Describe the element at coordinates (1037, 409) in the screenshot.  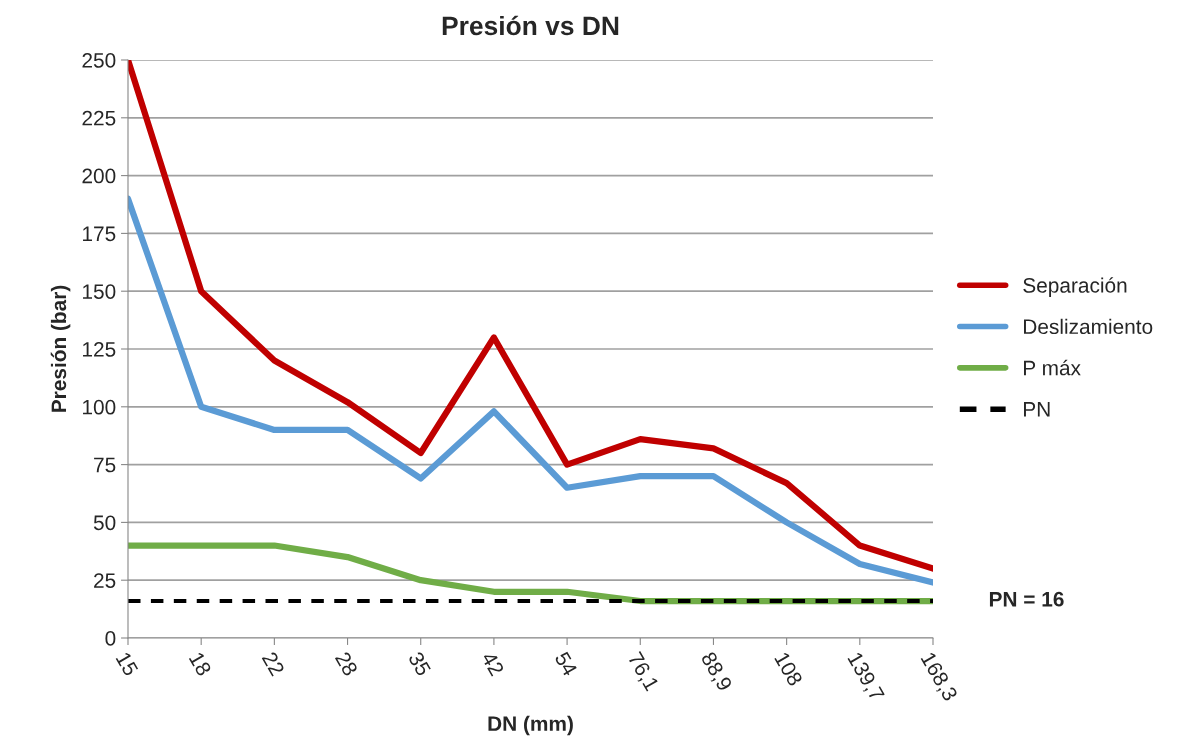
I see `legend-label: PN` at that location.